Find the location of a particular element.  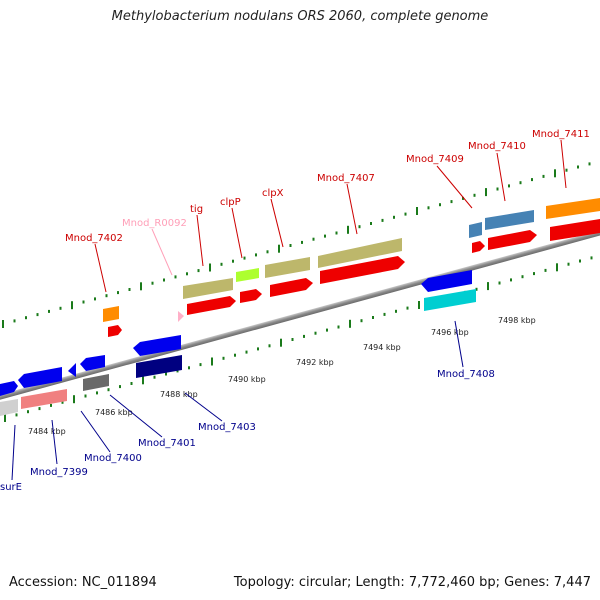

cds-arrow-mnod7400b is located at coordinates (92, 363).